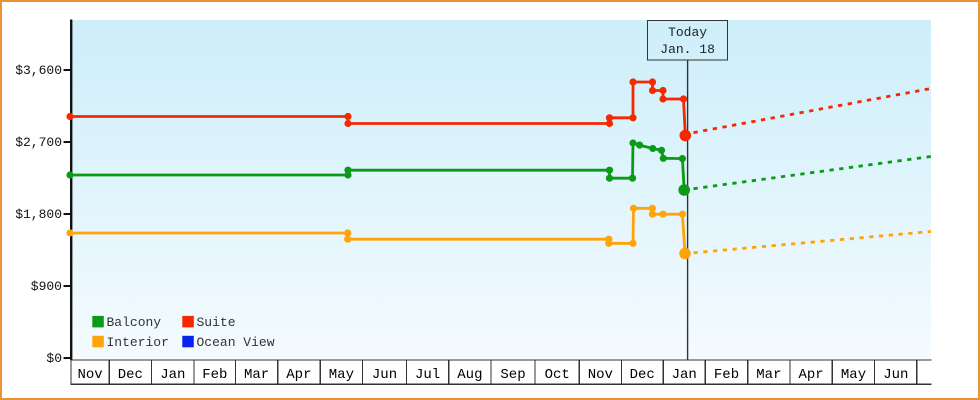 This screenshot has height=400, width=980. What do you see at coordinates (236, 342) in the screenshot?
I see `svg-text: Ocean View` at bounding box center [236, 342].